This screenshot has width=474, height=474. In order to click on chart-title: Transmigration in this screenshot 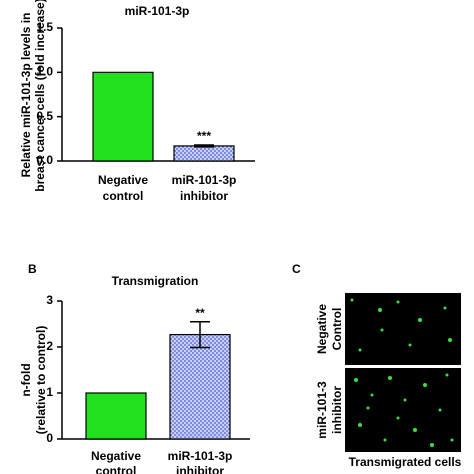, I will do `click(155, 281)`.